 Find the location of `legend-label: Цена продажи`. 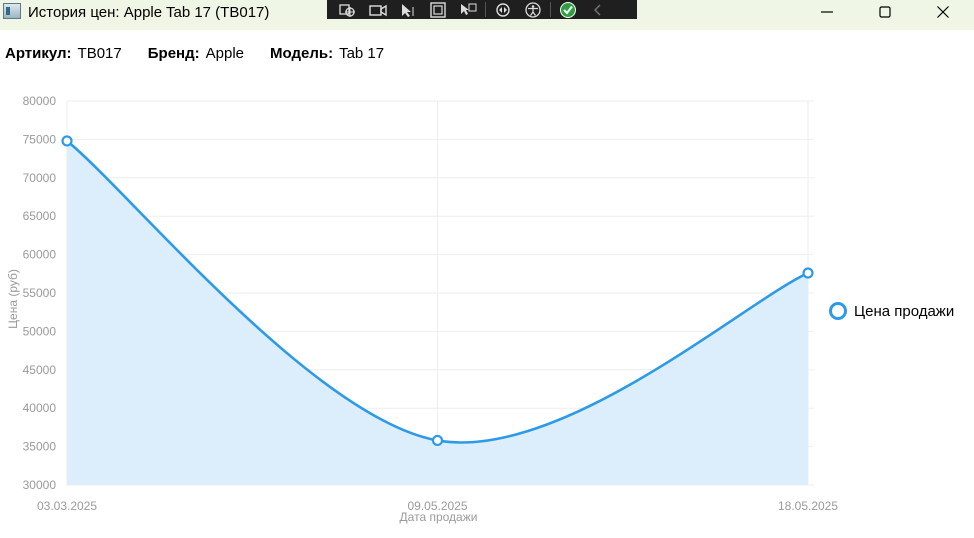

legend-label: Цена продажи is located at coordinates (904, 311).